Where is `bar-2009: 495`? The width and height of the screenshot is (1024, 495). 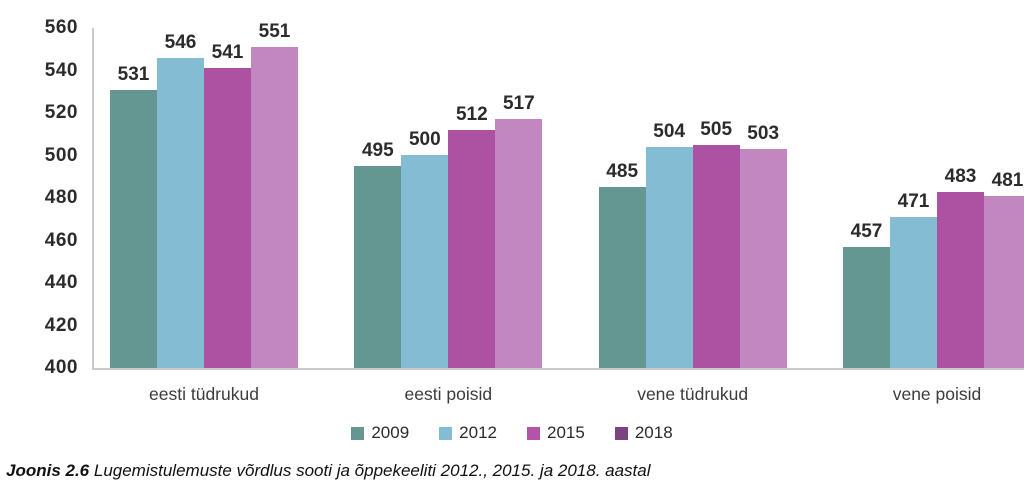
bar-2009: 495 is located at coordinates (378, 254).